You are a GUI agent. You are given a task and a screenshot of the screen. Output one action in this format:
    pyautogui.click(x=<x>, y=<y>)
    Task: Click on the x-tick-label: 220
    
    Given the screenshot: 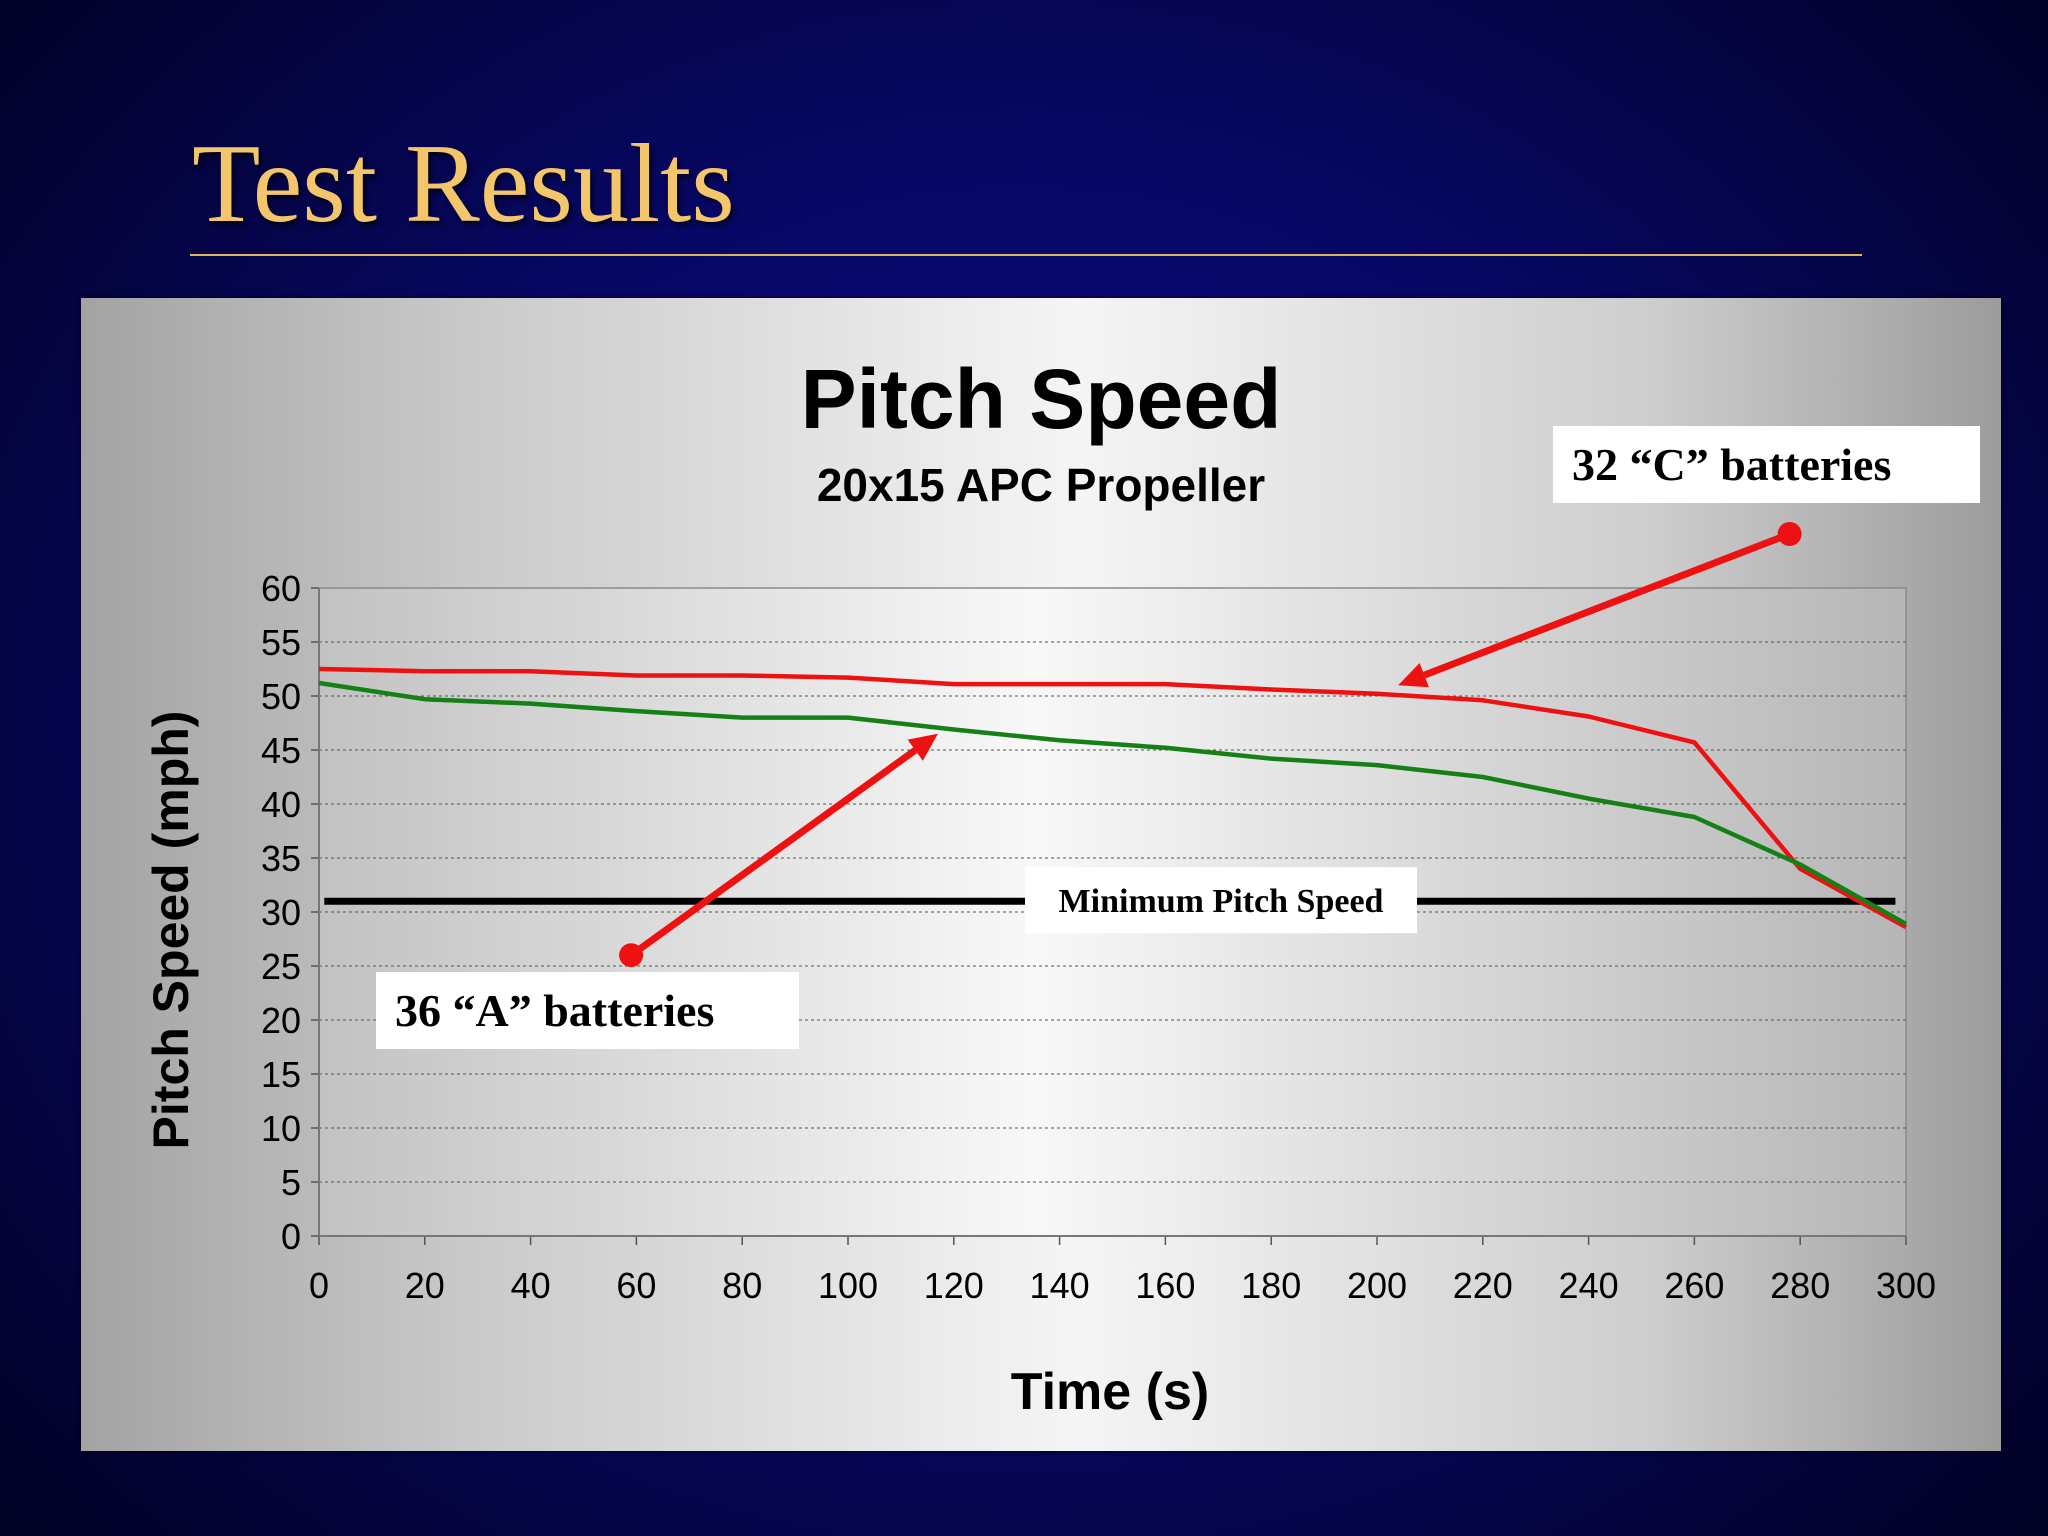 What is the action you would take?
    pyautogui.click(x=1483, y=1285)
    